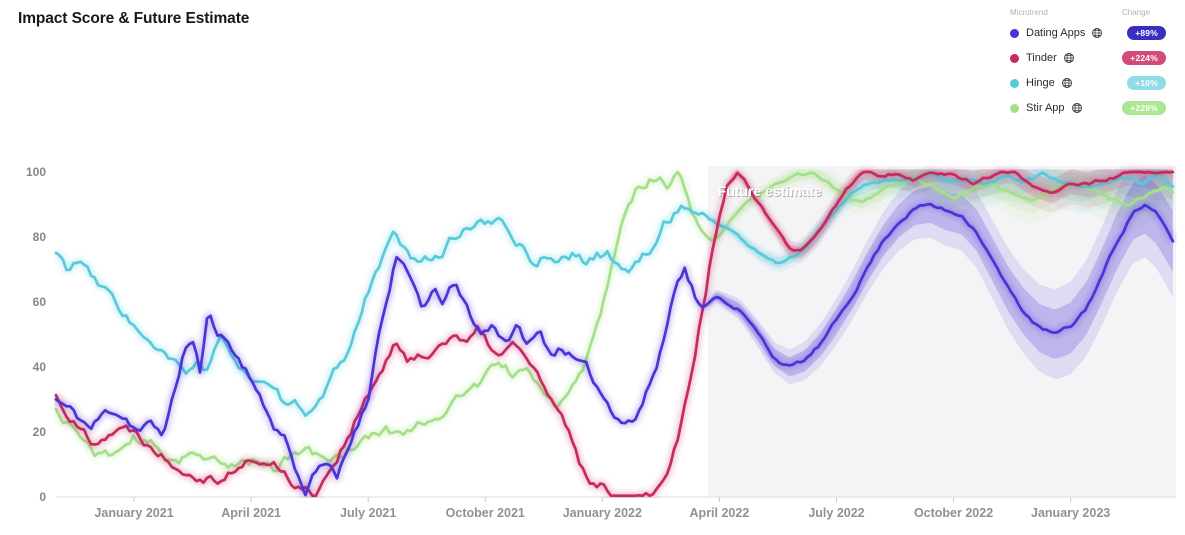 This screenshot has width=1185, height=535. Describe the element at coordinates (720, 513) in the screenshot. I see `x-tick-label: April 2022` at that location.